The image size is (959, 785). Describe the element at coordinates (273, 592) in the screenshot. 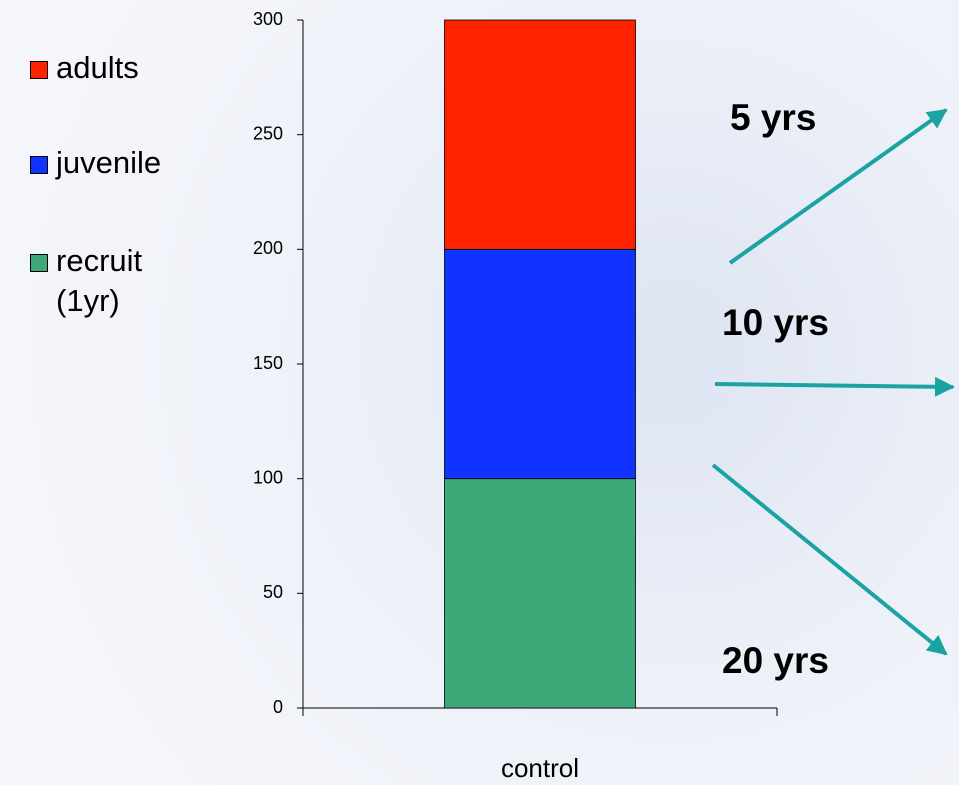

I see `y-tick-label: 50` at that location.